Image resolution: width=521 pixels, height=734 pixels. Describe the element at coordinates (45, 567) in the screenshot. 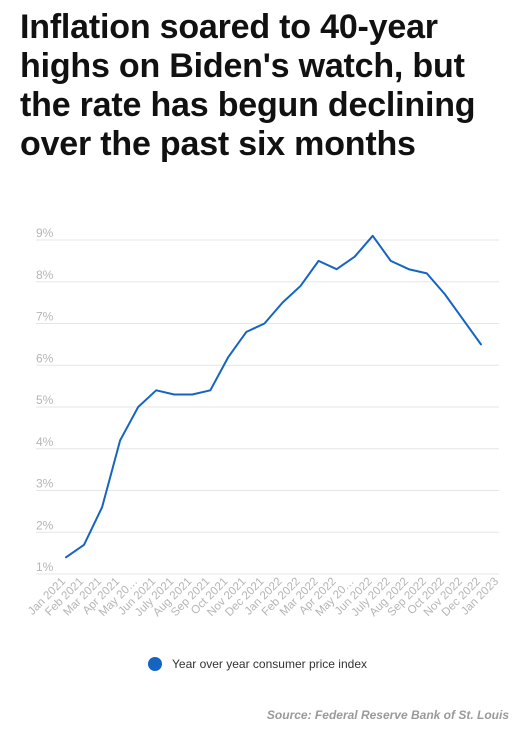

I see `y-tick-label: 1%` at that location.